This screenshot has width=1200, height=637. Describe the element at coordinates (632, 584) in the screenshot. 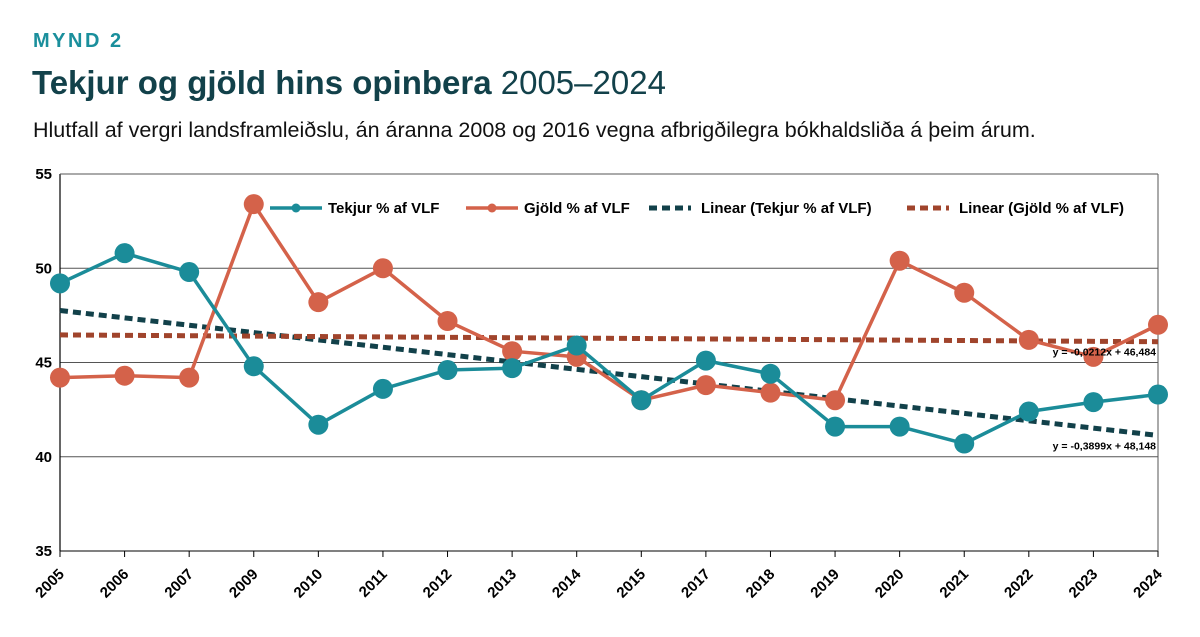

I see `x-tick-label: 2015` at that location.